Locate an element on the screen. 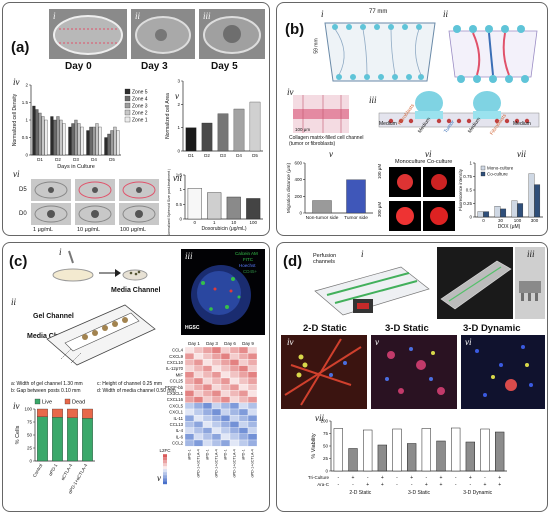 The width and height of the screenshot is (550, 514). heatmap-row-label: CCL2 is located at coordinates (178, 443).